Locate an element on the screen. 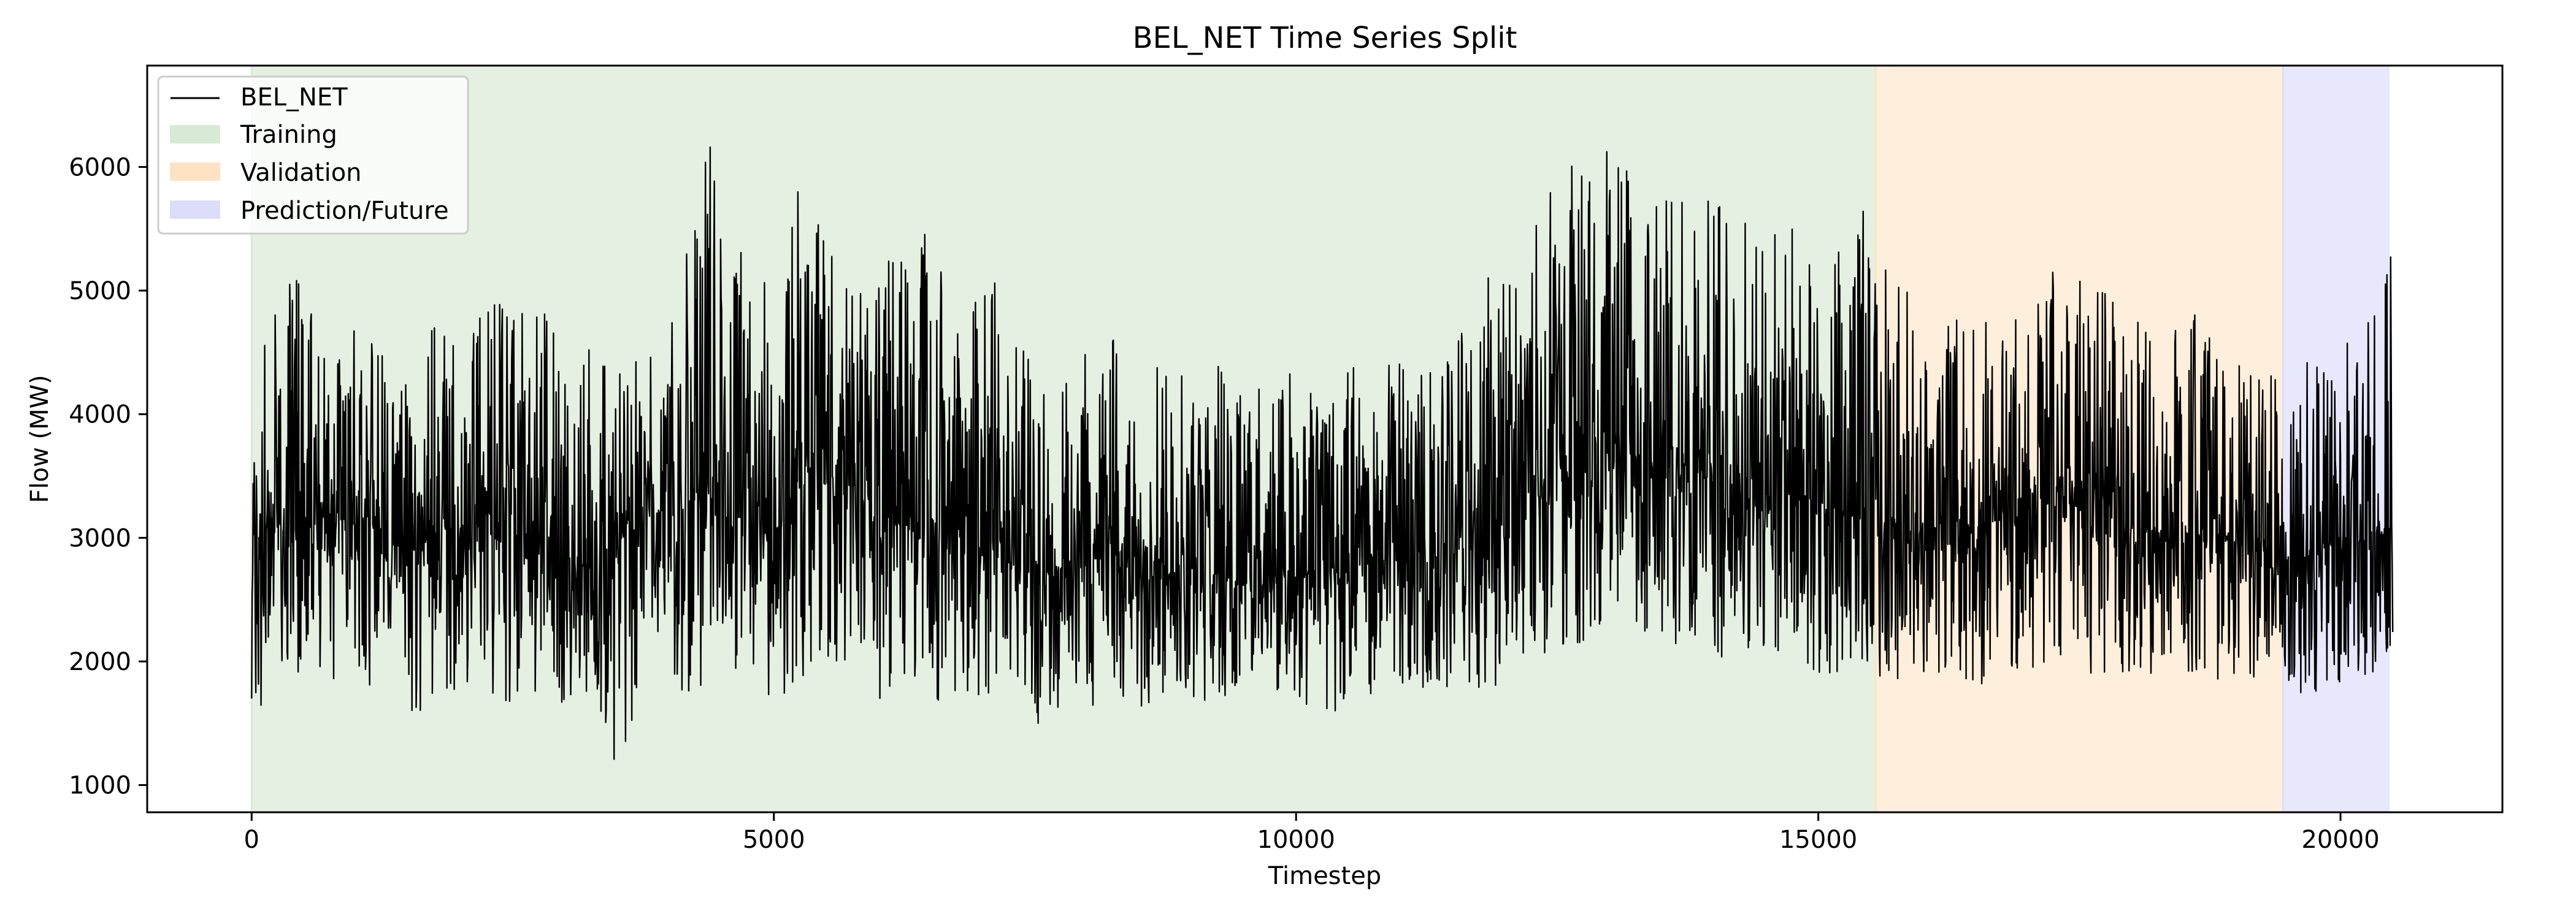 This screenshot has width=2576, height=922. y-tick-label: 6000 is located at coordinates (100, 167).